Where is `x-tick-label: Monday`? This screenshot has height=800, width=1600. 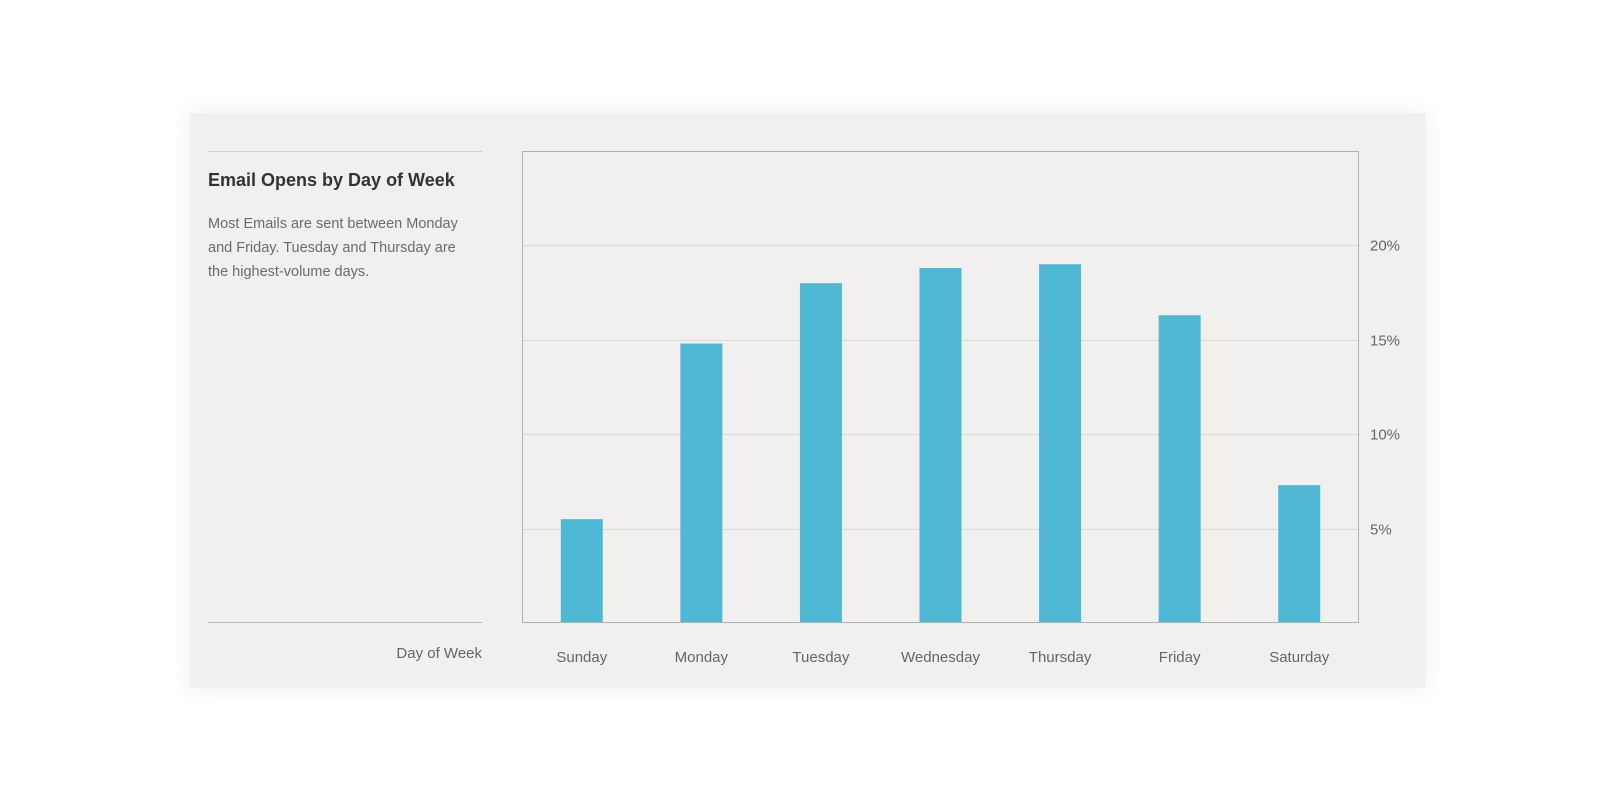
x-tick-label: Monday is located at coordinates (702, 657).